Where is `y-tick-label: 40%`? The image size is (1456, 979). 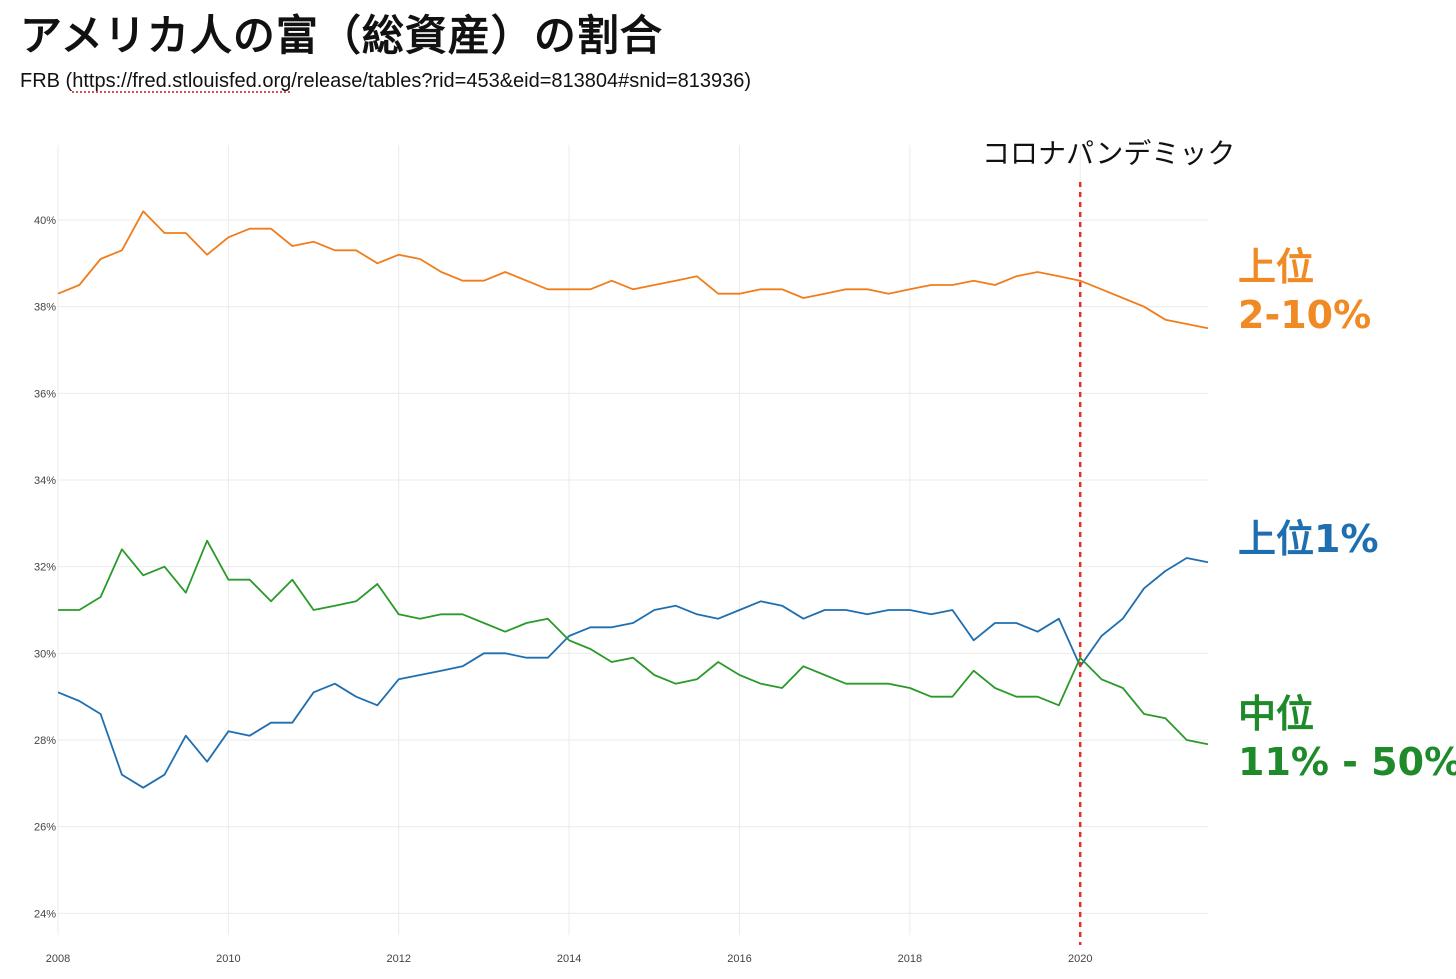
y-tick-label: 40% is located at coordinates (45, 221).